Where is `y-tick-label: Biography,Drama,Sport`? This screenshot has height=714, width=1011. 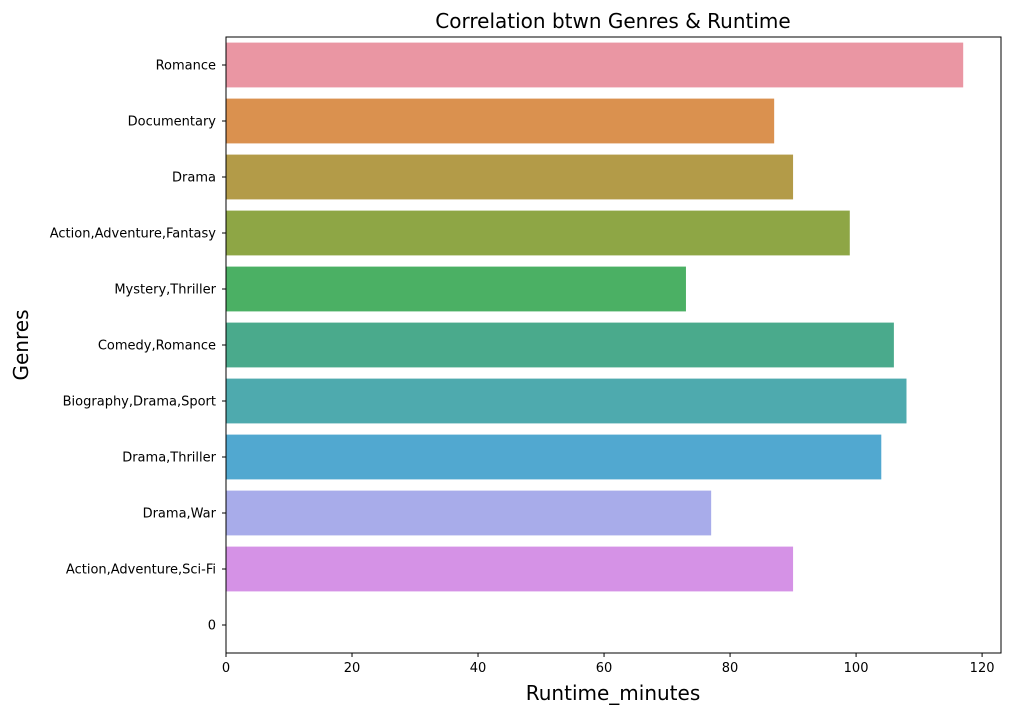
y-tick-label: Biography,Drama,Sport is located at coordinates (139, 402).